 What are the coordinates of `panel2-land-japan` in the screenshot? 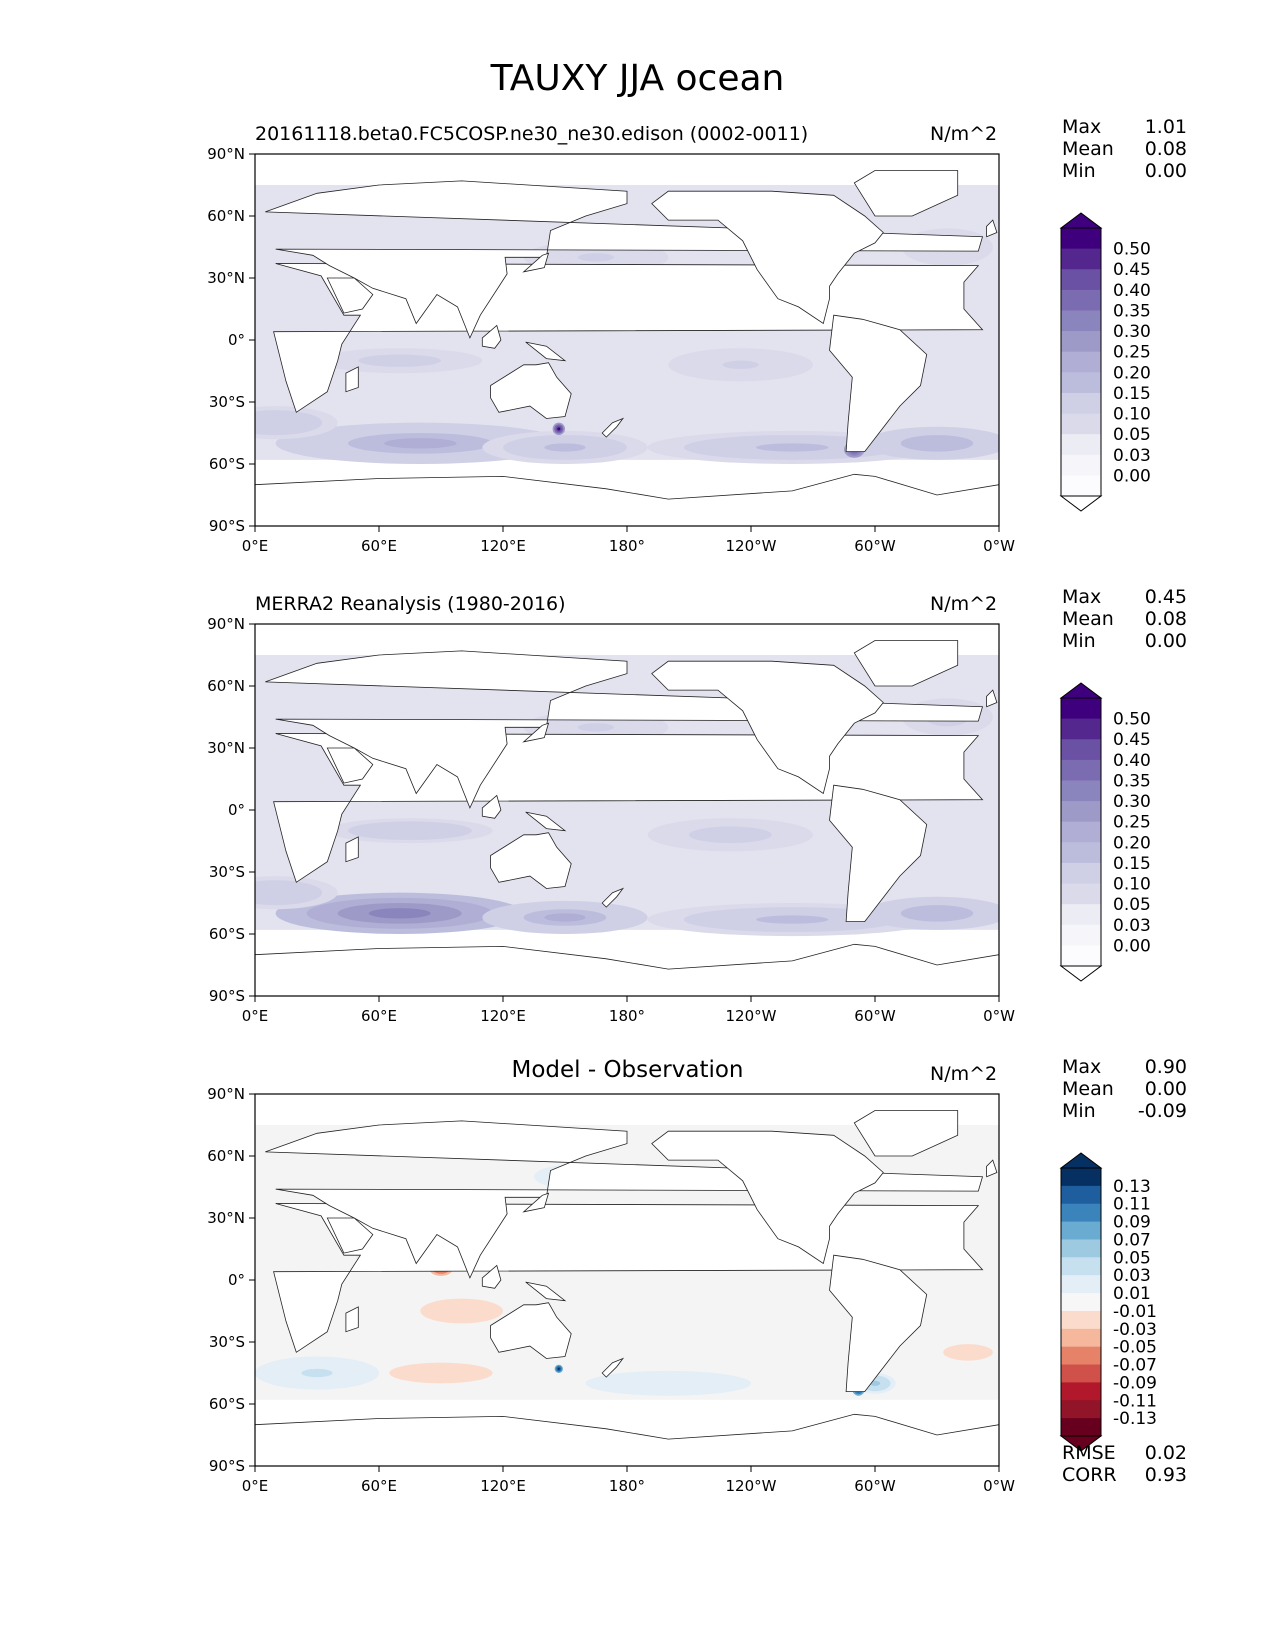 It's located at (536, 732).